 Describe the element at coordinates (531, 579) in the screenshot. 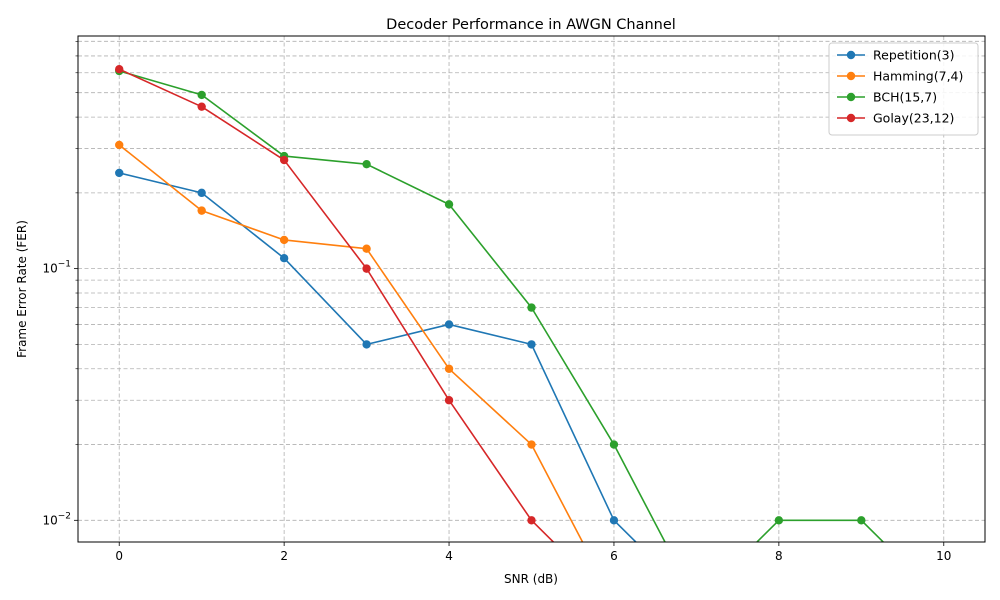

I see `x-axis-label: SNR (dB)` at that location.